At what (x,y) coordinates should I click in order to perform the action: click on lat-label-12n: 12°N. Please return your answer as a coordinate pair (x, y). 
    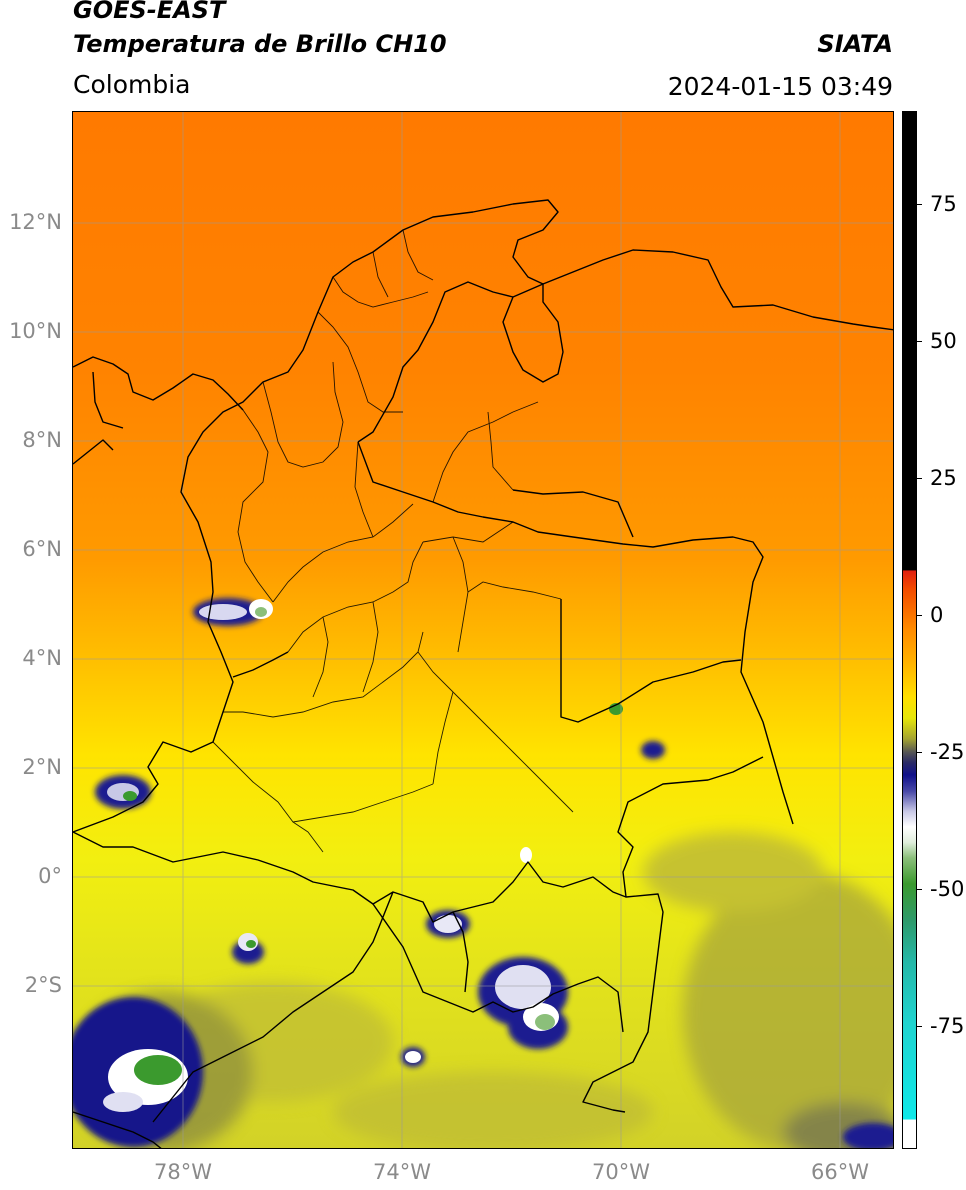
    Looking at the image, I should click on (35, 222).